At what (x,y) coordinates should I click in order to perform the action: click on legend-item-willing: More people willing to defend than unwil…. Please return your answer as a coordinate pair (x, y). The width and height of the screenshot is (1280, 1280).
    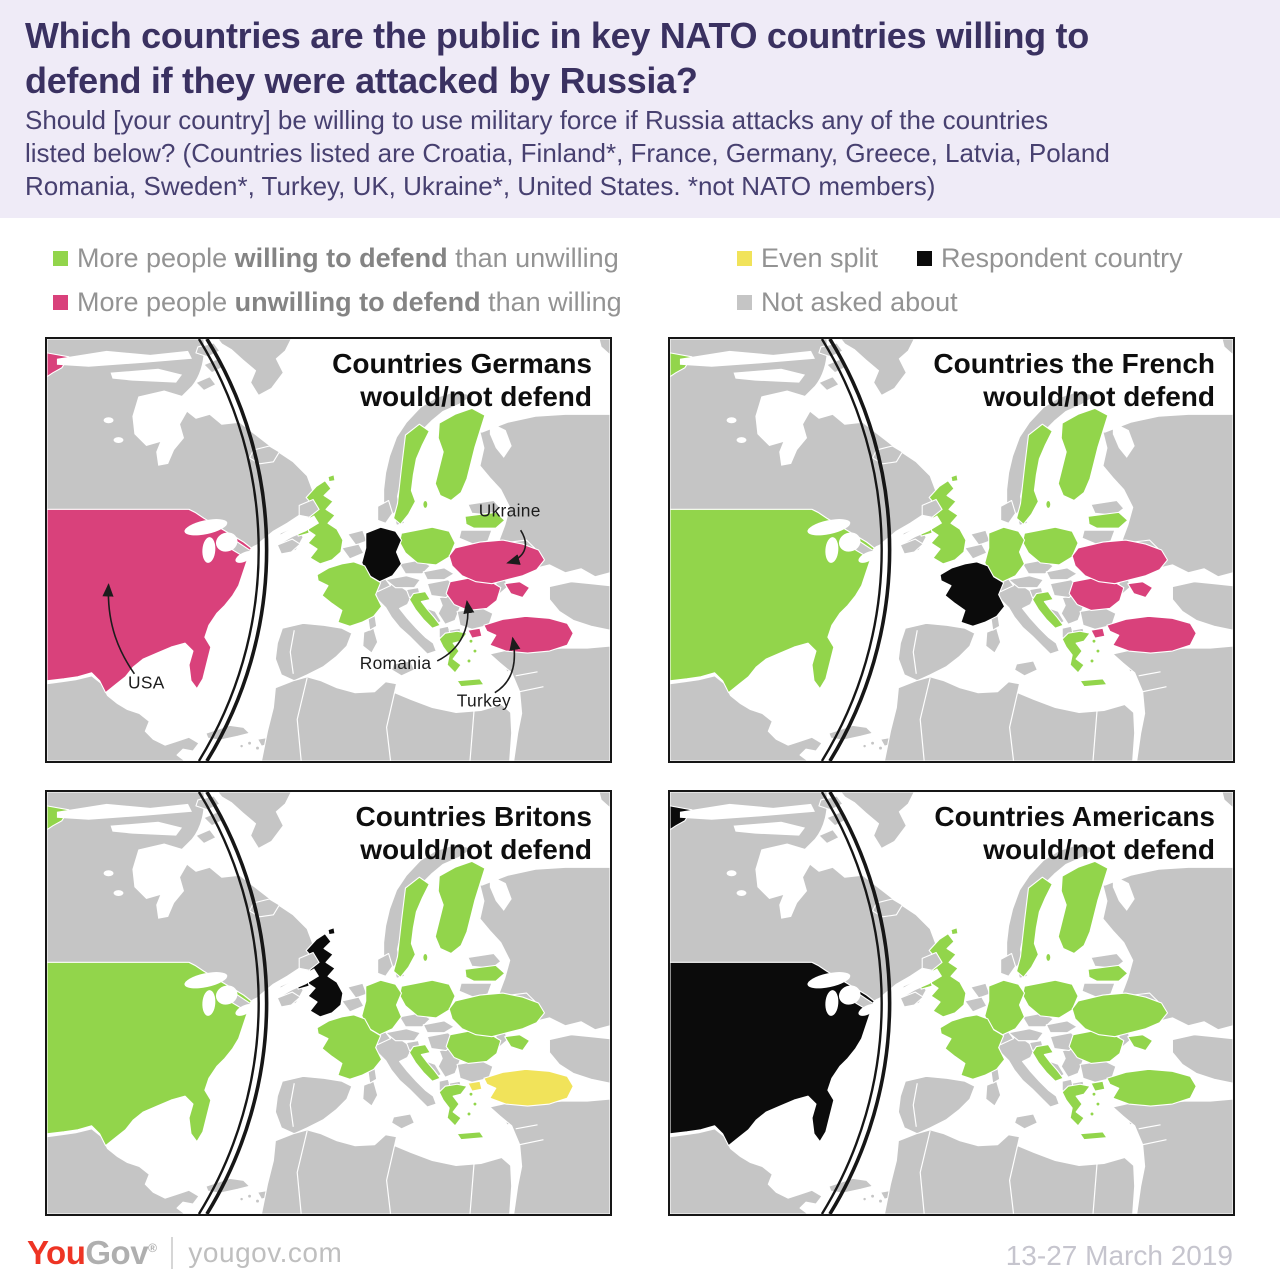
    Looking at the image, I should click on (336, 258).